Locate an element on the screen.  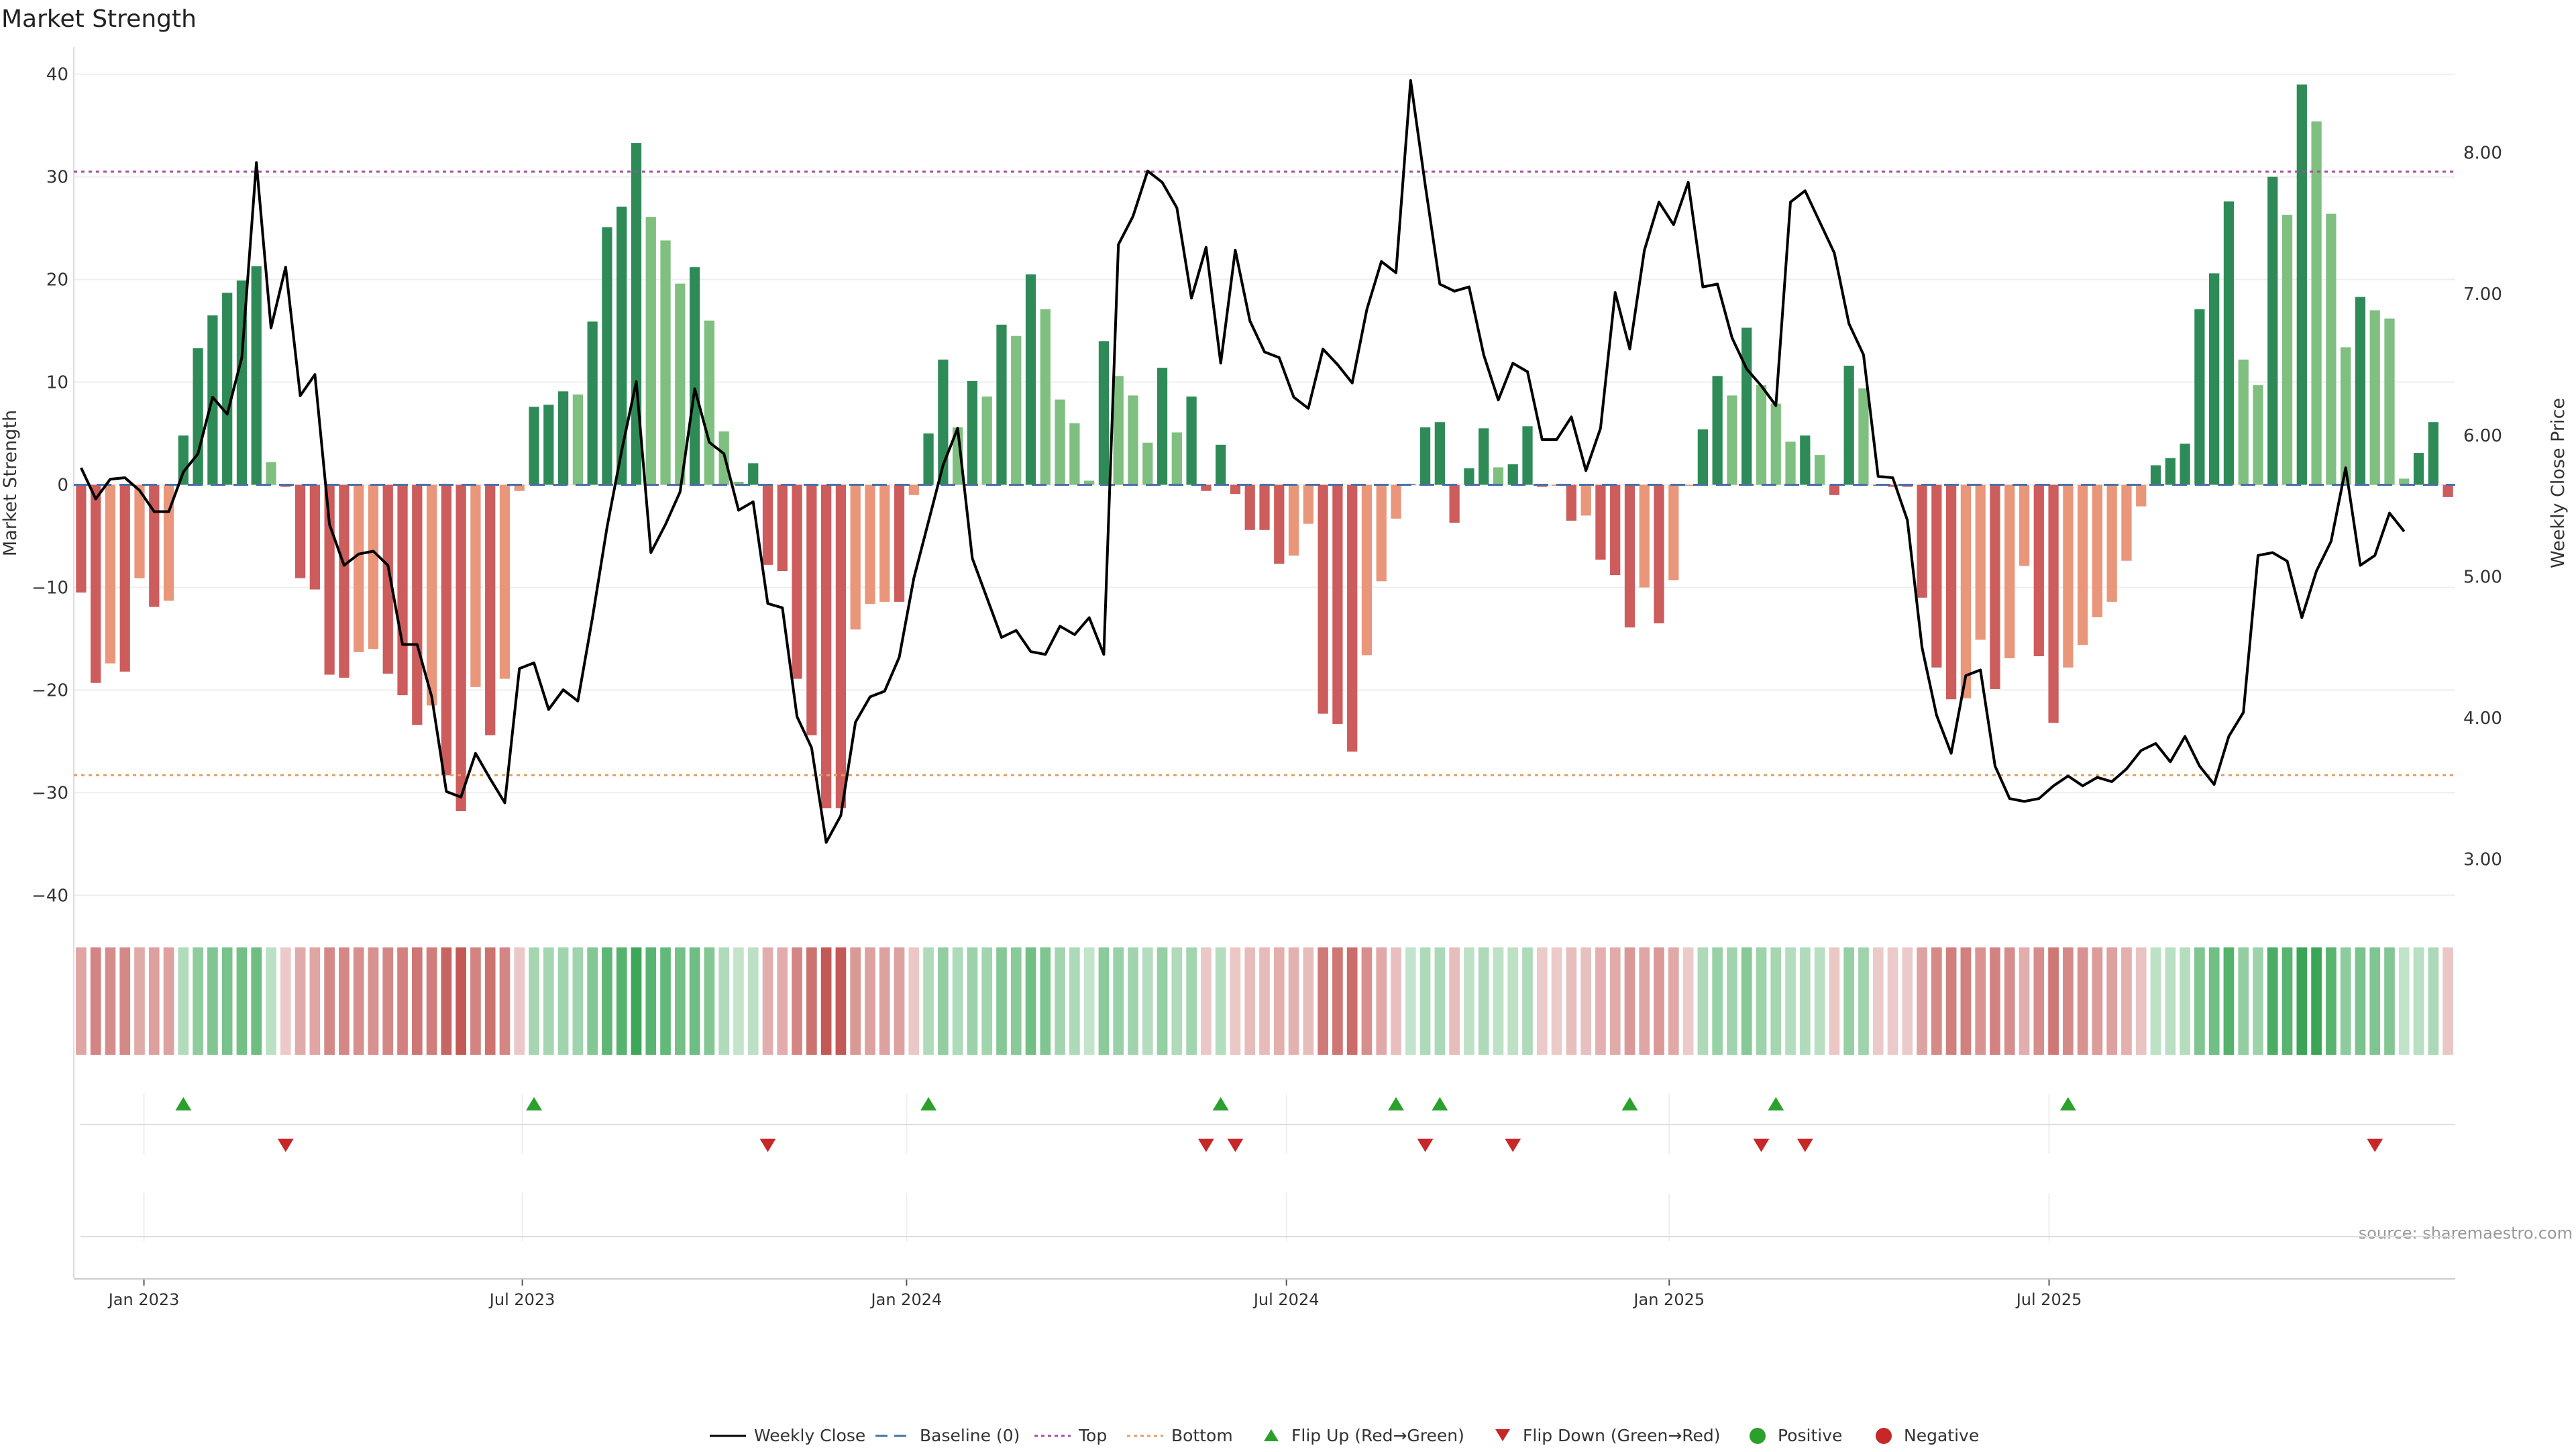
legend-item: Negative is located at coordinates (1941, 1436).